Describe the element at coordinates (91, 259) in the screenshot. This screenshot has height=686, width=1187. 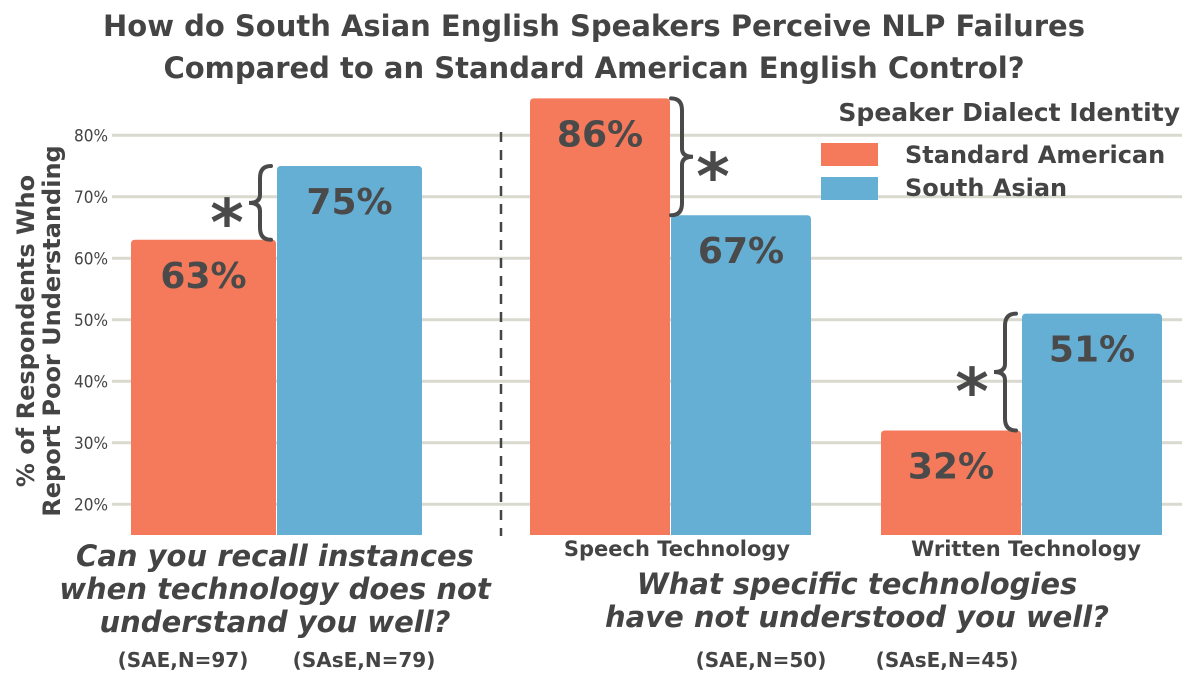
I see `y-tick-label-60: 60%` at that location.